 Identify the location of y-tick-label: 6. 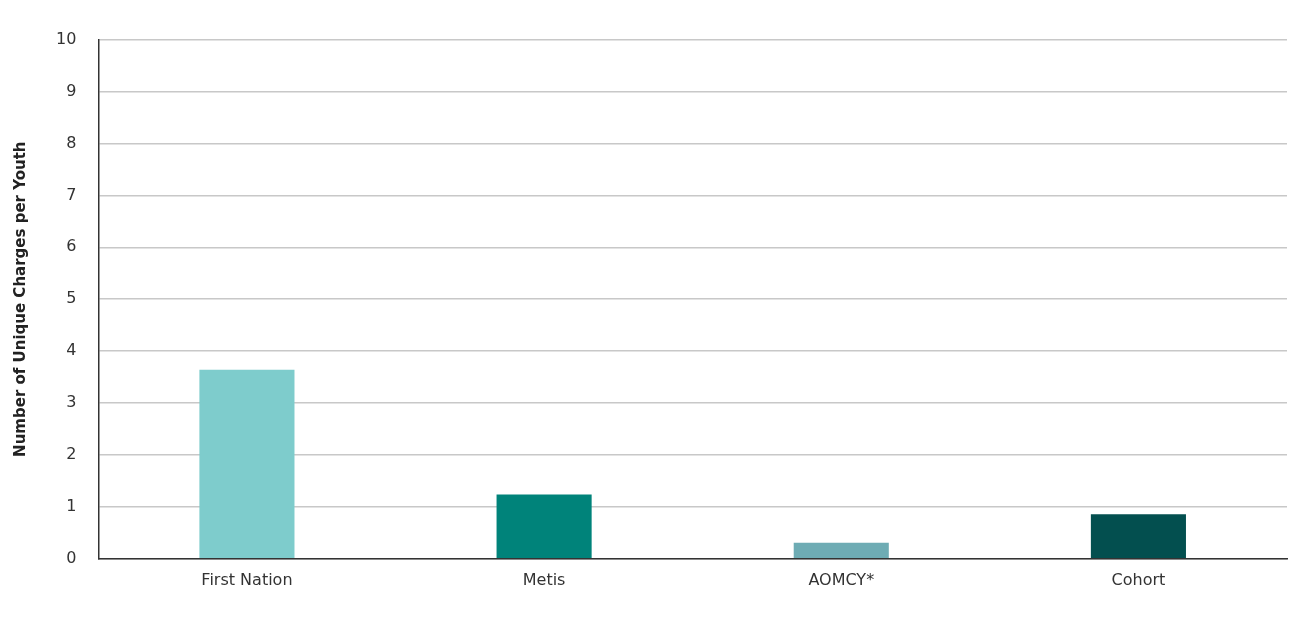
(71, 246).